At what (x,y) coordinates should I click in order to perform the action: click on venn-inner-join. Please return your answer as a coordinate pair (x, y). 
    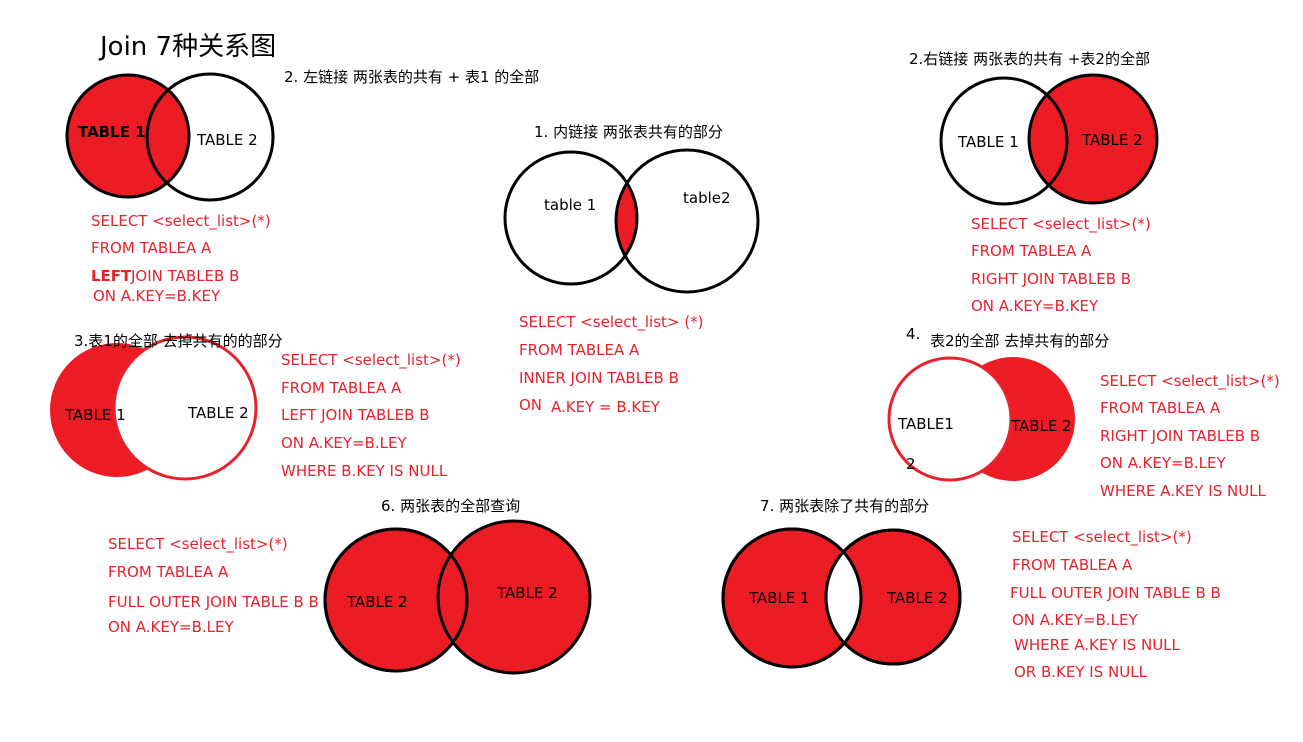
    Looking at the image, I should click on (631, 221).